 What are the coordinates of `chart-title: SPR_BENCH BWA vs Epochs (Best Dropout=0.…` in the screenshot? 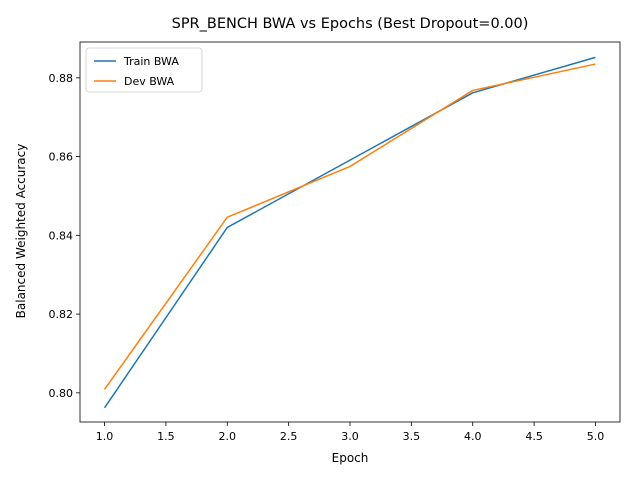 It's located at (350, 24).